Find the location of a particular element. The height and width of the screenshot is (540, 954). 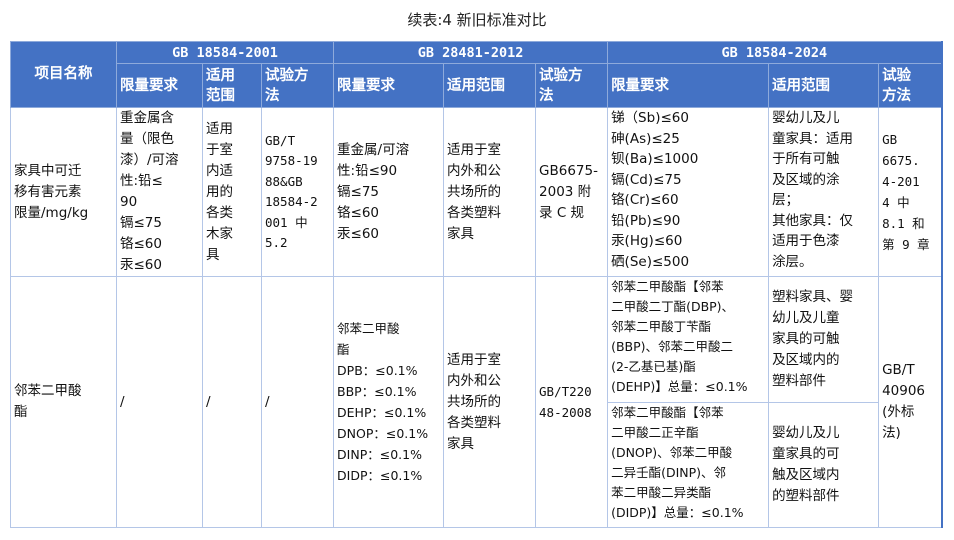

item-name: 邻苯二甲酸 酯 is located at coordinates (63, 402).